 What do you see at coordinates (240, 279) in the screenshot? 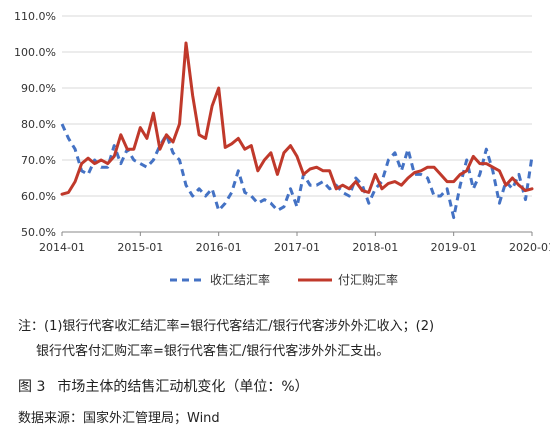
I see `legend-label-1: 收汇结汇率` at bounding box center [240, 279].